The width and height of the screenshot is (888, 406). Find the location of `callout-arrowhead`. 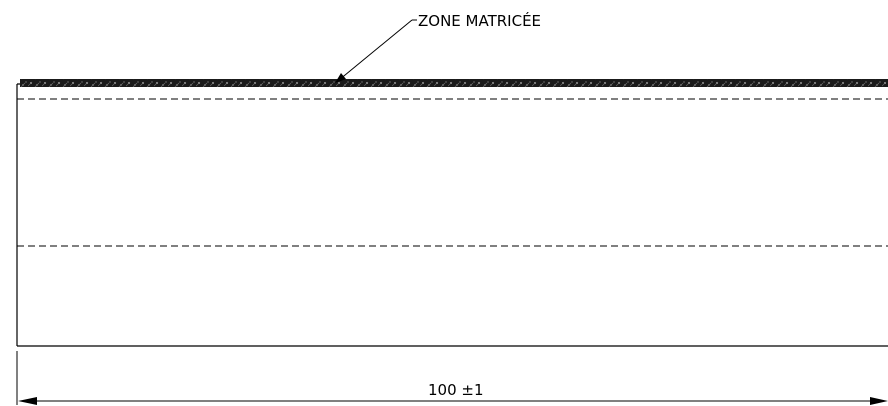

callout-arrowhead is located at coordinates (340, 78).